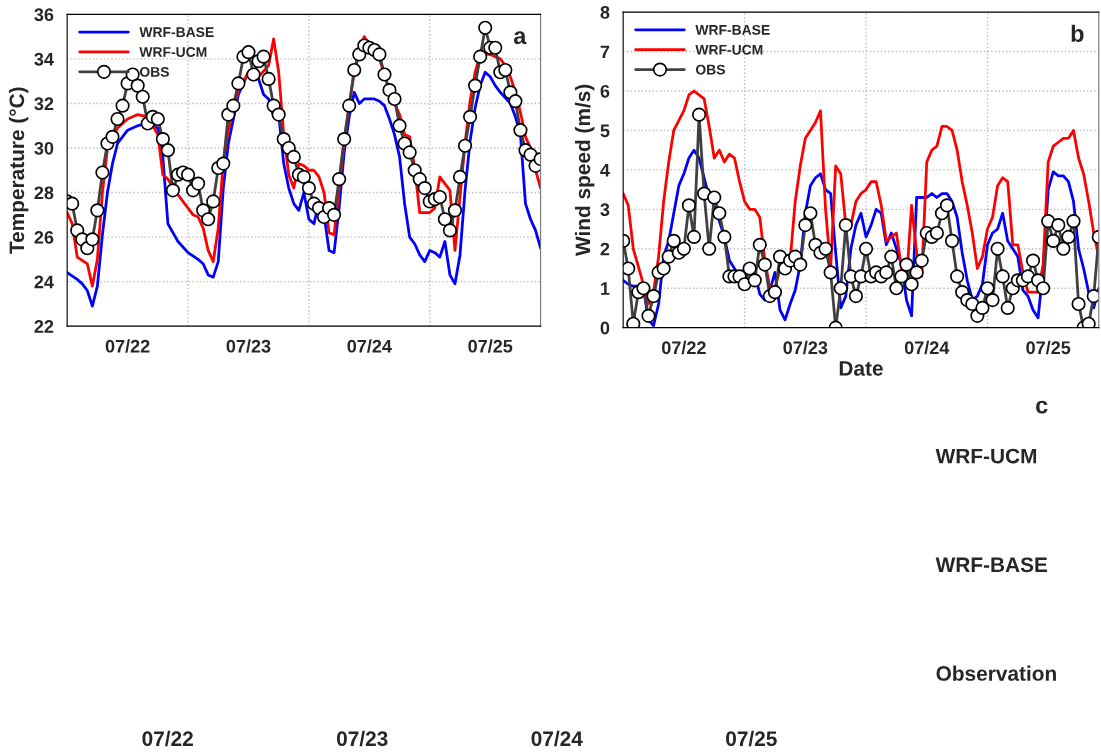 This screenshot has width=1101, height=755. I want to click on category-label: 07/25, so click(751, 738).